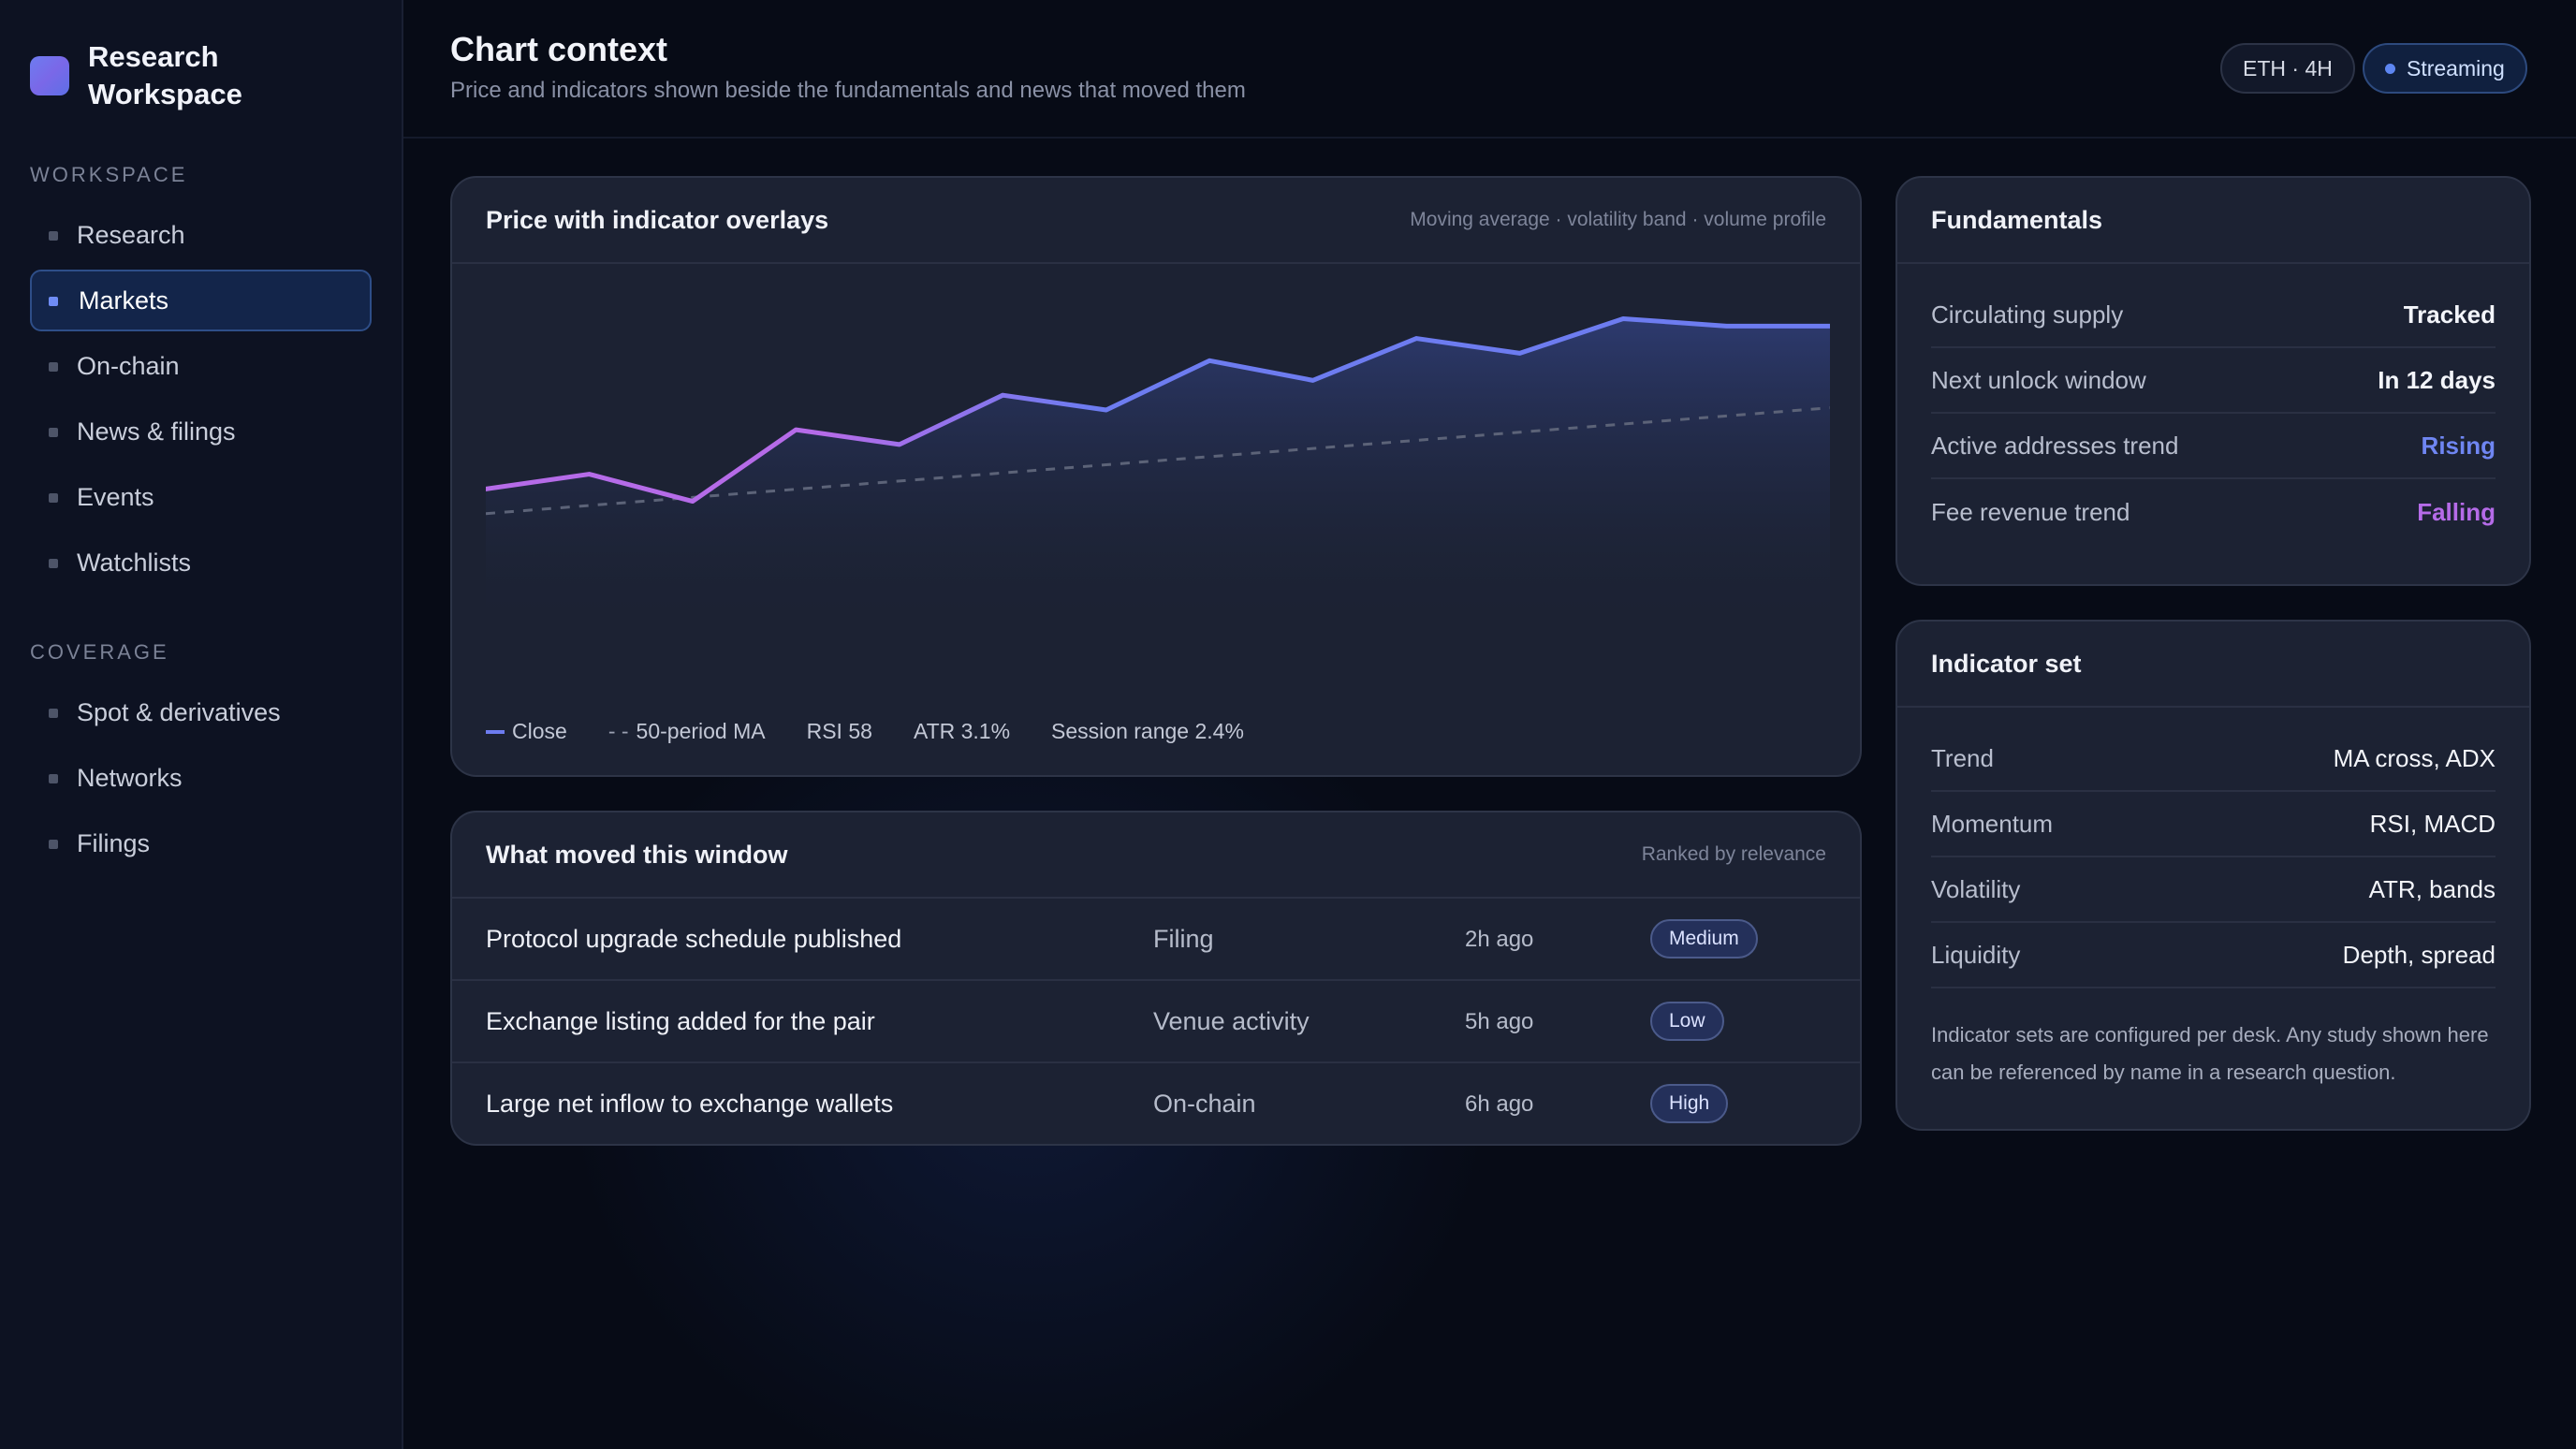 The image size is (2576, 1449). I want to click on news-time: 5h ago, so click(1499, 1022).